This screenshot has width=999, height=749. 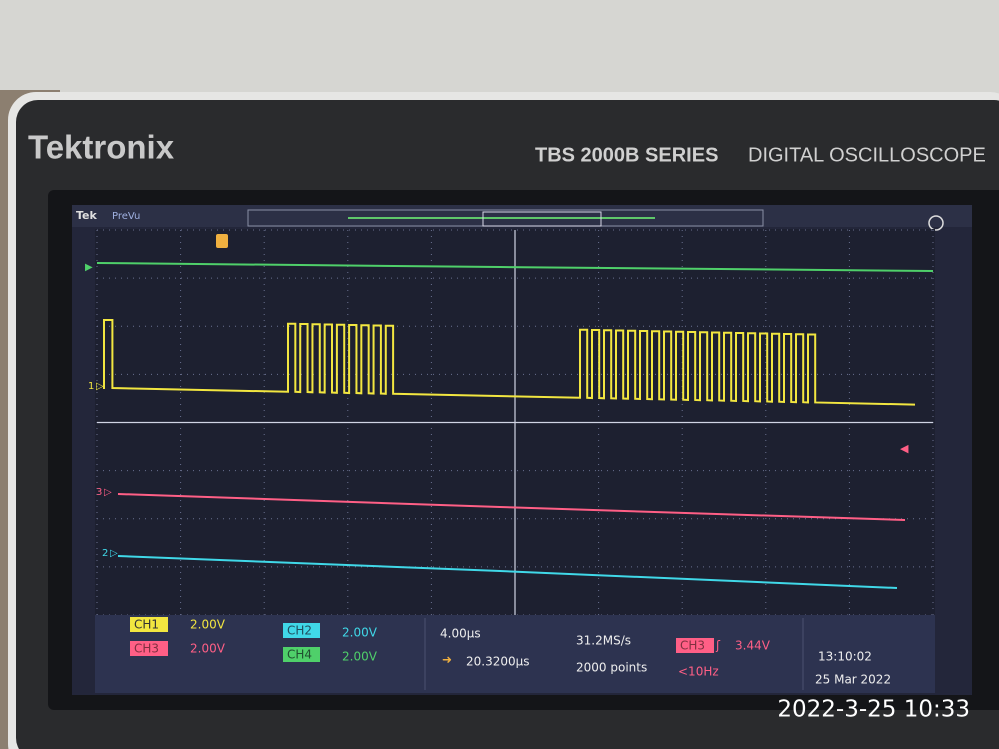 What do you see at coordinates (753, 646) in the screenshot?
I see `trigger-level: 3.44V` at bounding box center [753, 646].